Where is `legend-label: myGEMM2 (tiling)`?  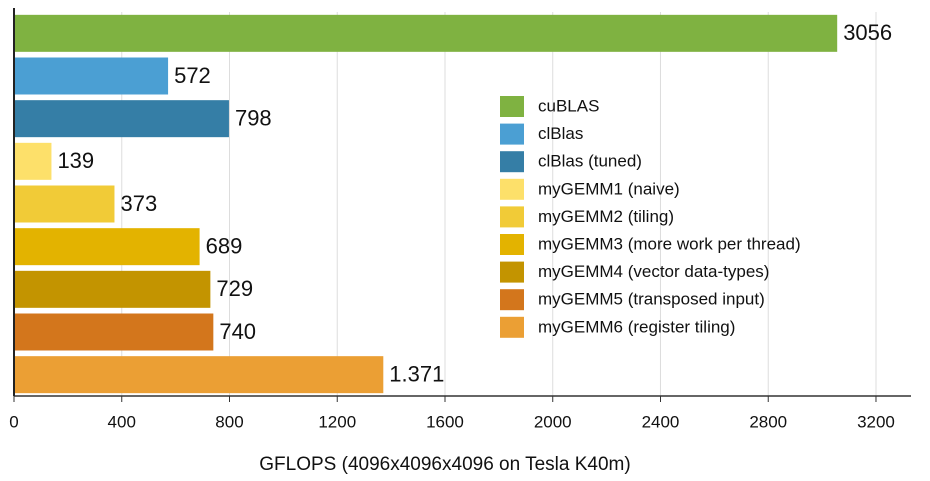
legend-label: myGEMM2 (tiling) is located at coordinates (606, 216).